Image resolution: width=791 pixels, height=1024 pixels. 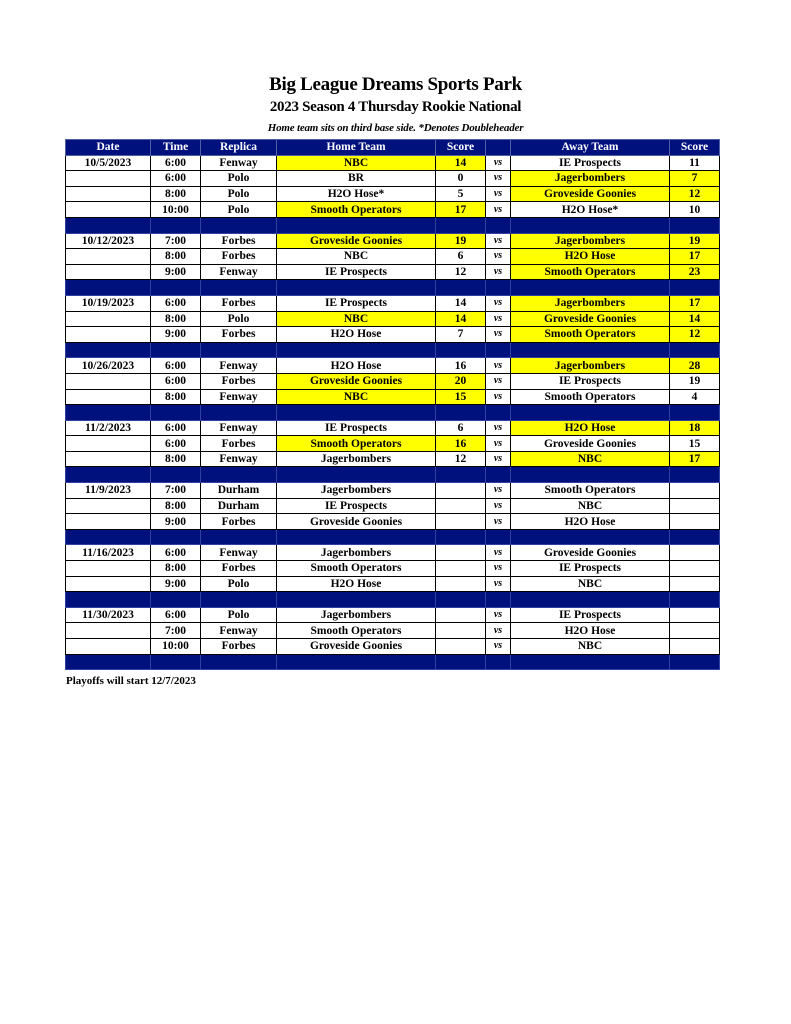 I want to click on home-team: NBC, so click(x=356, y=319).